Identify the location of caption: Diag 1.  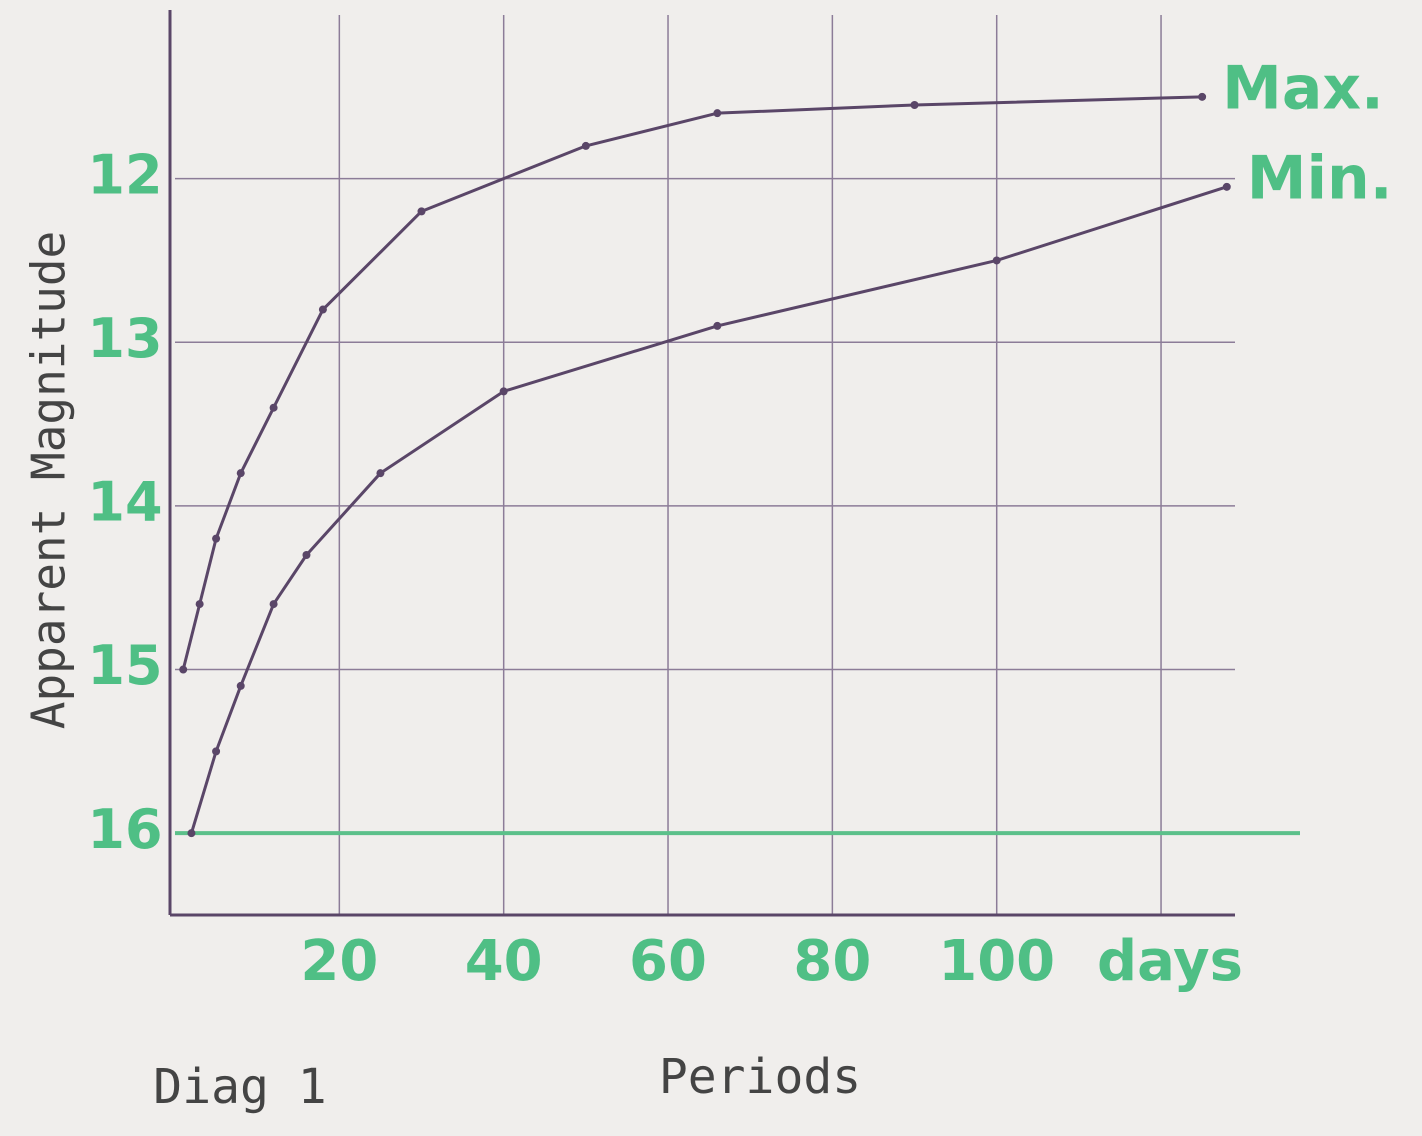
(239, 1087).